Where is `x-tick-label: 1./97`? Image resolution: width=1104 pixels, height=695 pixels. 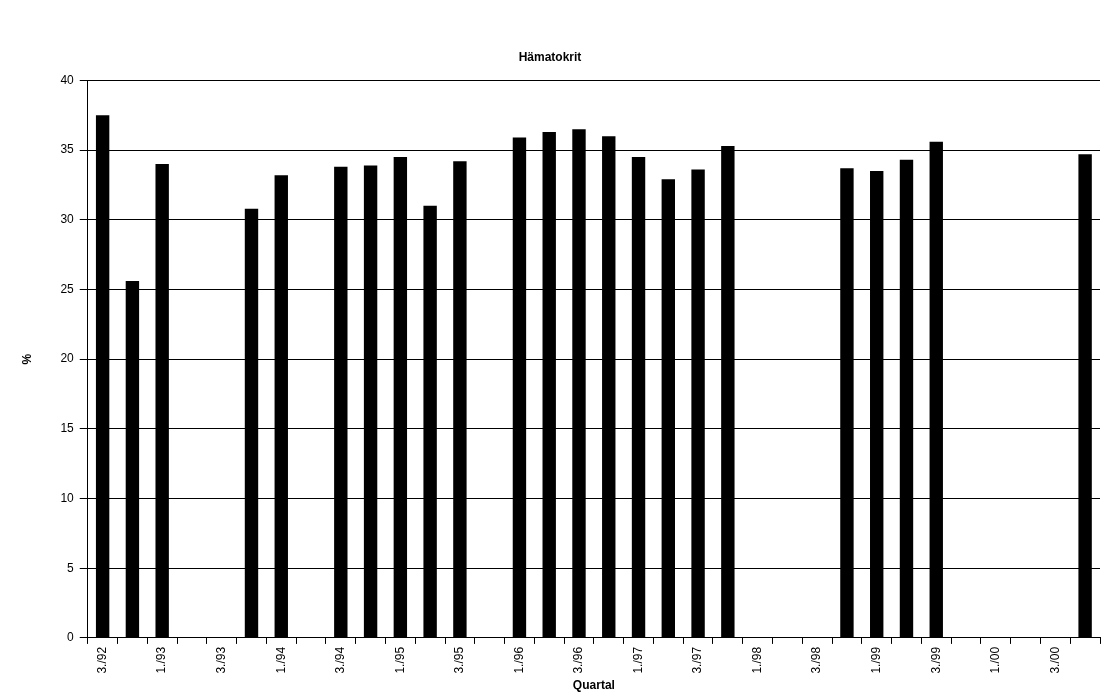 x-tick-label: 1./97 is located at coordinates (637, 660).